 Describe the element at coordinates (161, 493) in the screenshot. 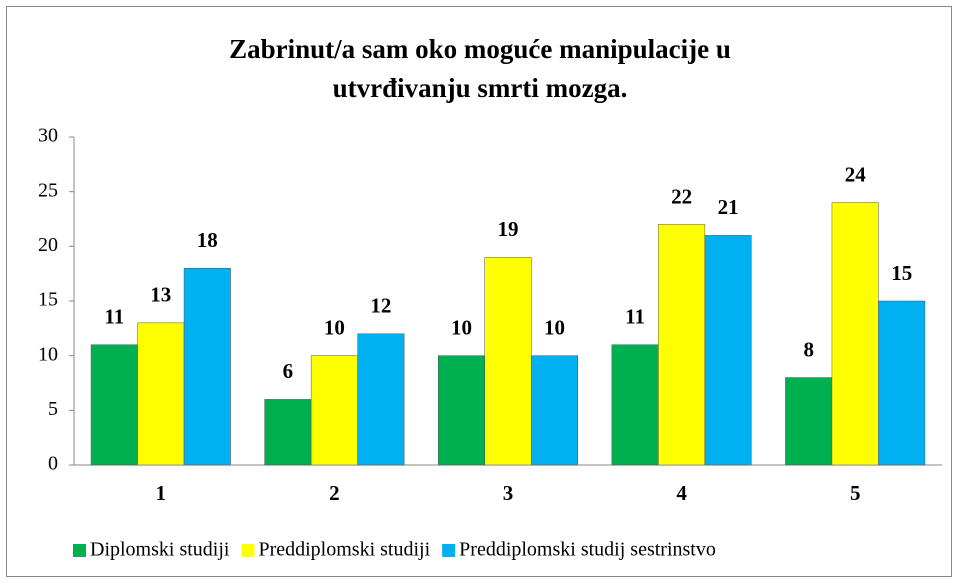

I see `x-tick-label: 1` at that location.